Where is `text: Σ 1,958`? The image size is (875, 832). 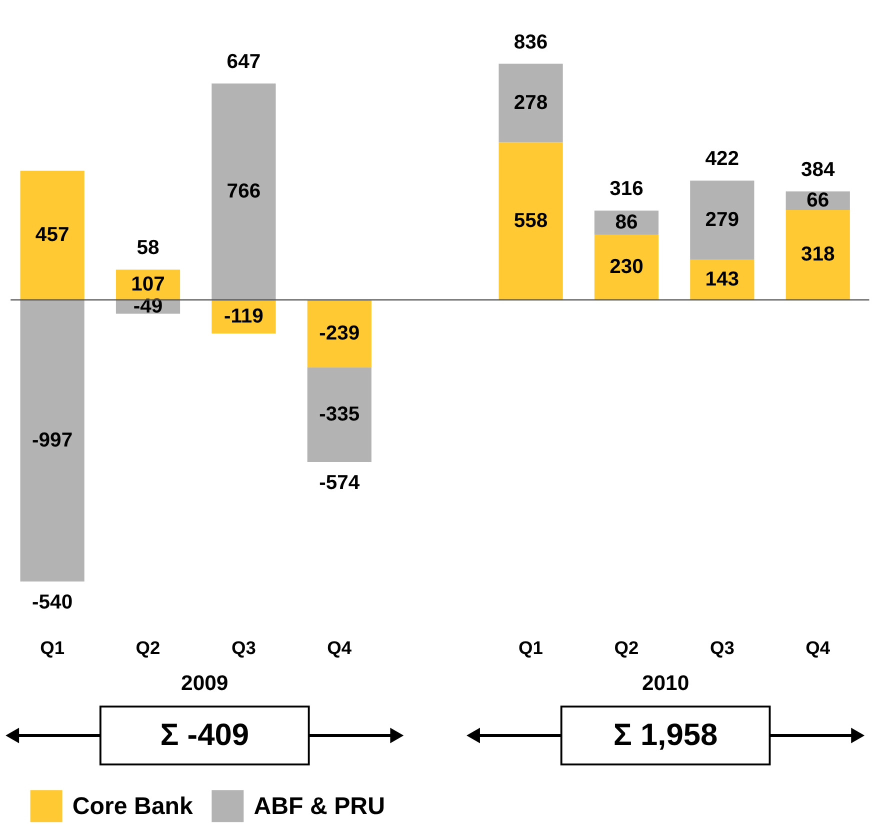
text: Σ 1,958 is located at coordinates (665, 734).